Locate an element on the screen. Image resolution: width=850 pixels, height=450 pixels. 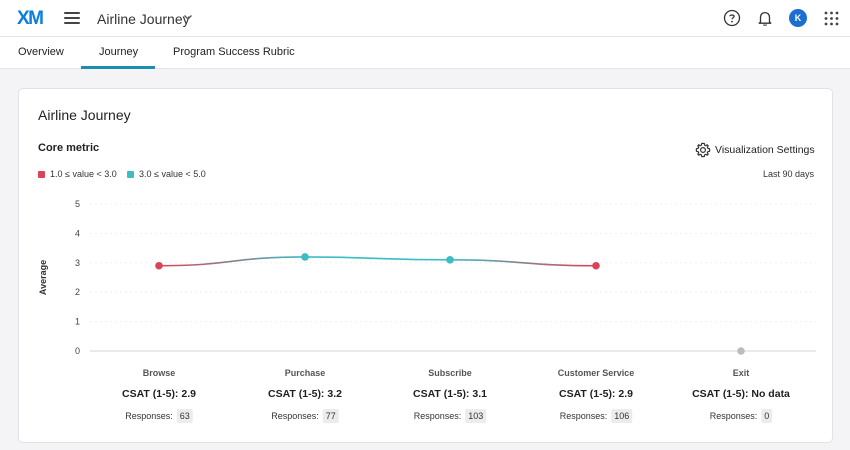
active-tab-indicator is located at coordinates (118, 67).